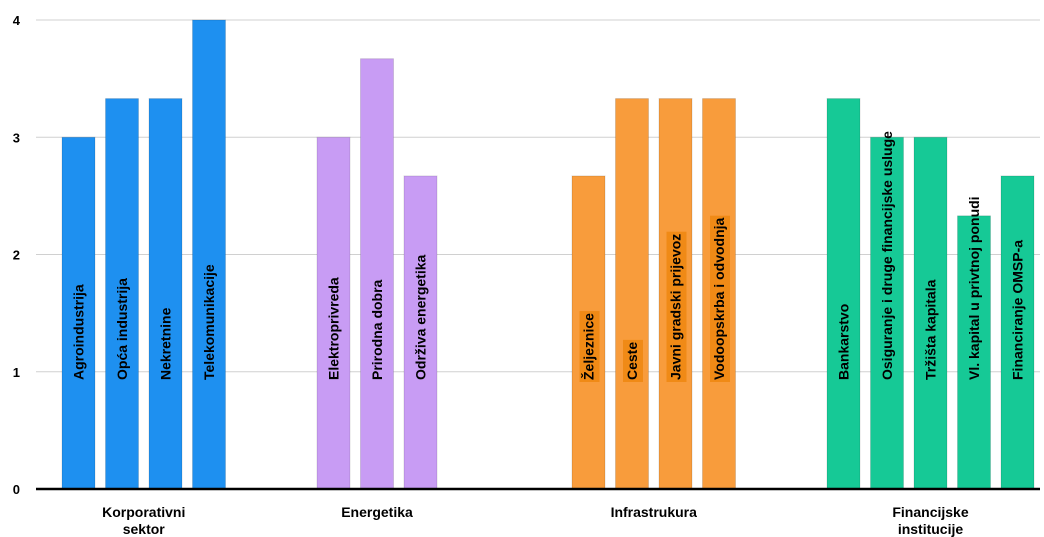 This screenshot has height=537, width=1044. I want to click on group-label: Infrastrukura, so click(654, 512).